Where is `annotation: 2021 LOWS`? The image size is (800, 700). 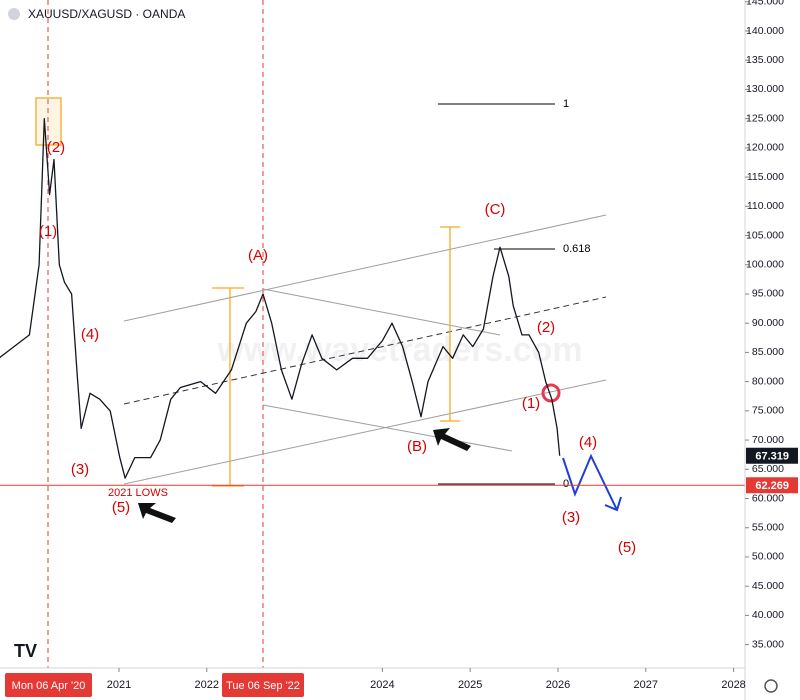
annotation: 2021 LOWS is located at coordinates (138, 493).